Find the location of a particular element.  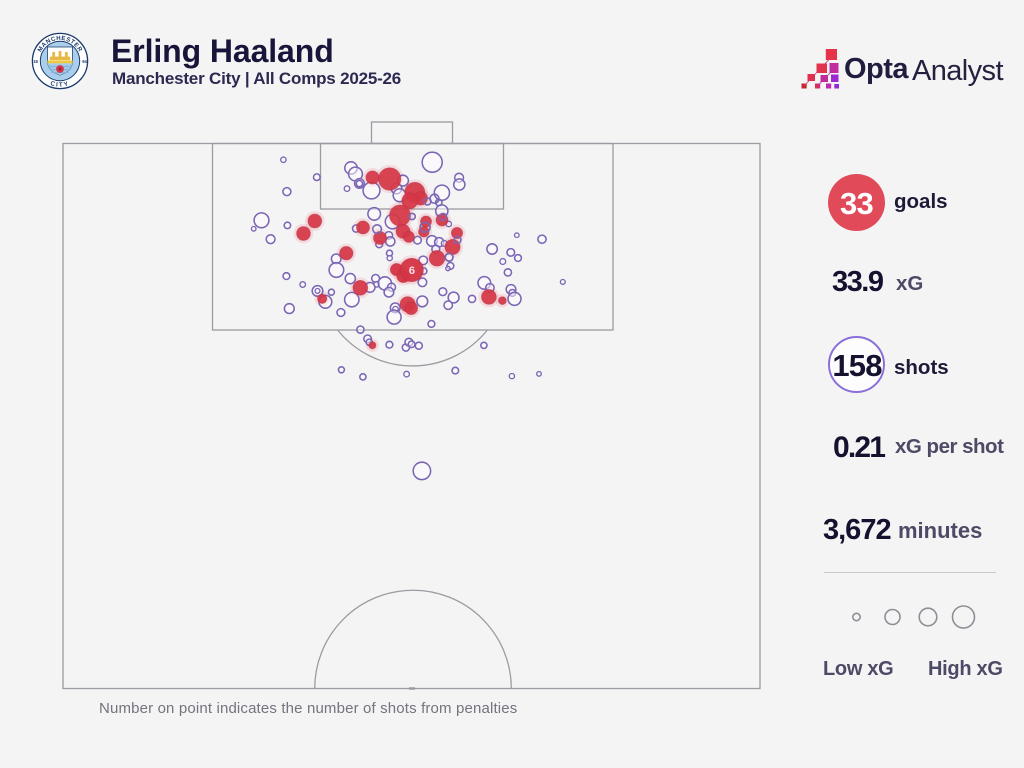

svg-text: CITY is located at coordinates (59, 84).